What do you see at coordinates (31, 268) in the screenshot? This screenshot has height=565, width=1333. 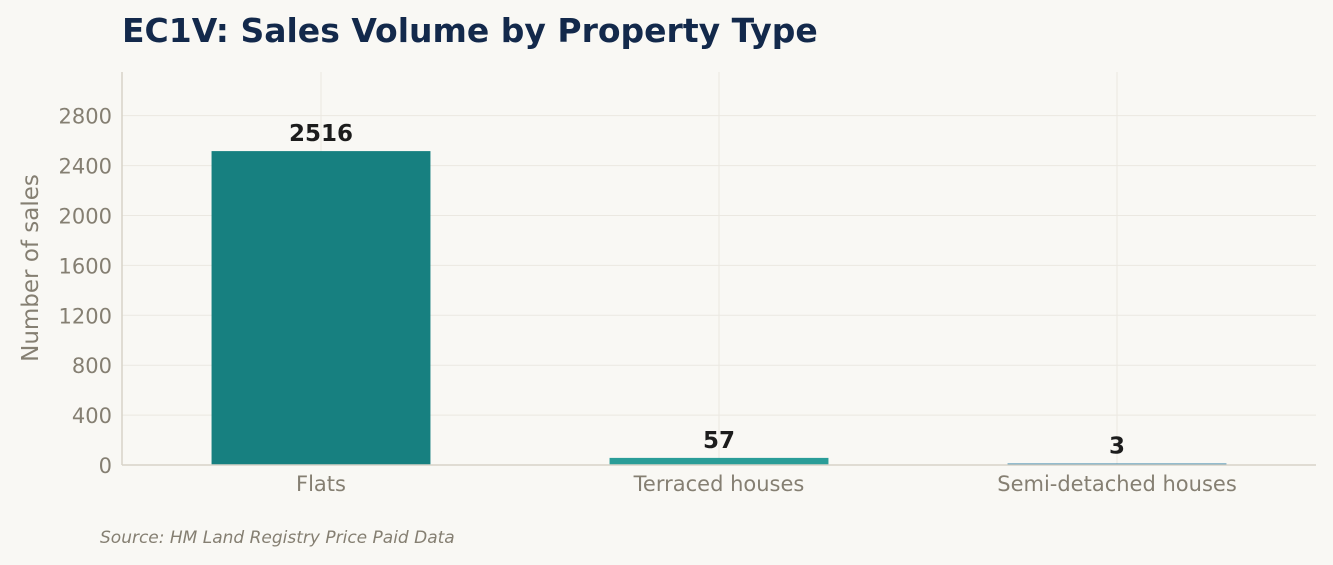 I see `y-axis-title: Number of sales` at bounding box center [31, 268].